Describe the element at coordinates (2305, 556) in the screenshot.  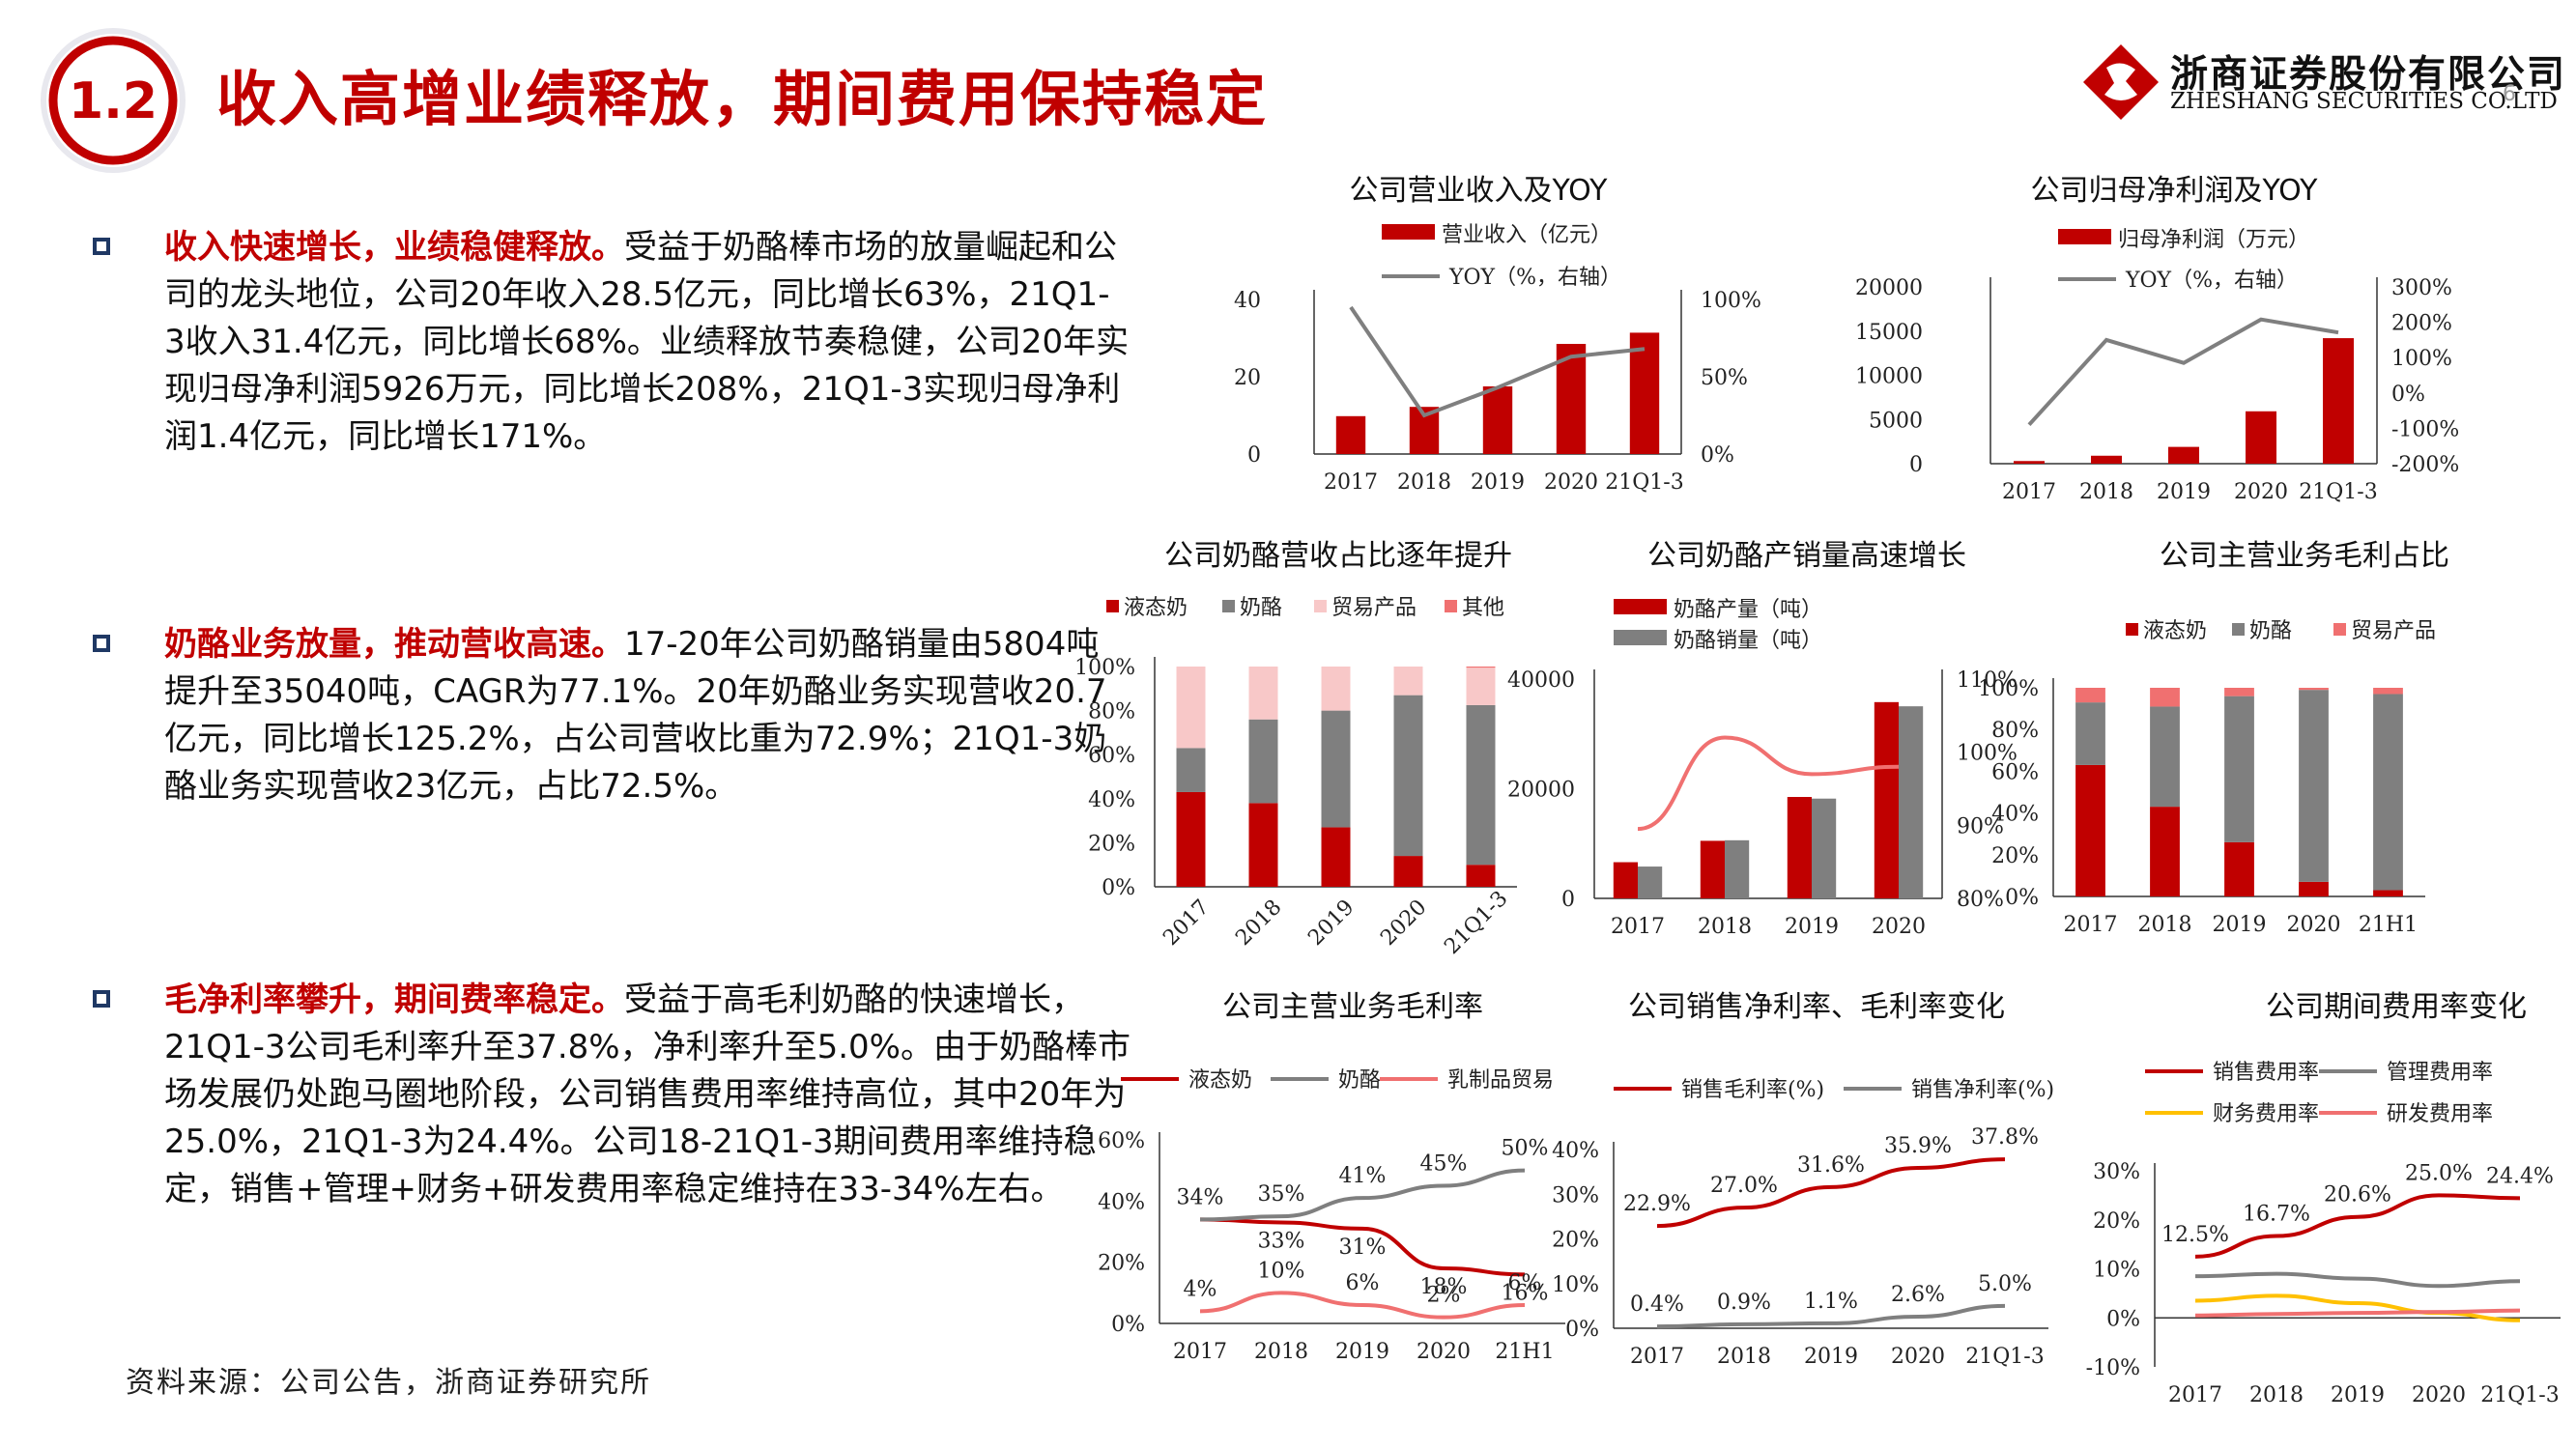
I see `chart-title-gross-profit-share: 公司主营业务毛利占比` at that location.